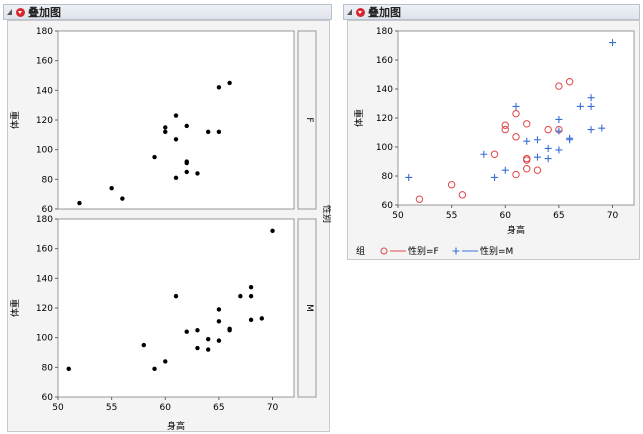 The height and width of the screenshot is (434, 643). I want to click on x-tick-label: 65, so click(218, 408).